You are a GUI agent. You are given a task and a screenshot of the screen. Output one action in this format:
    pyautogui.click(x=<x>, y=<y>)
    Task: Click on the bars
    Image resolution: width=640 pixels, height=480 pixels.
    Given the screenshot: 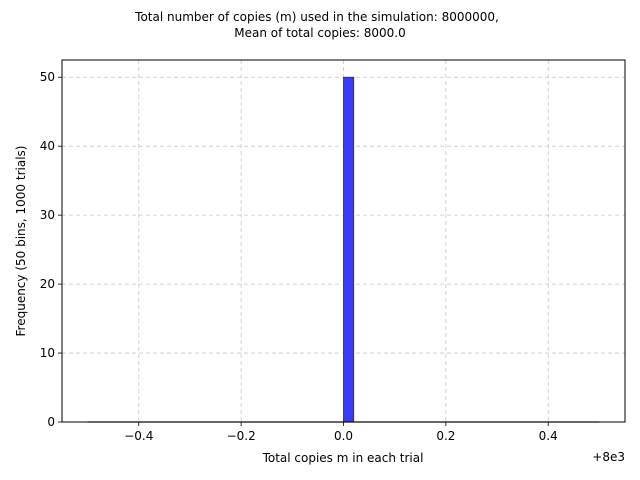 What is the action you would take?
    pyautogui.click(x=349, y=249)
    